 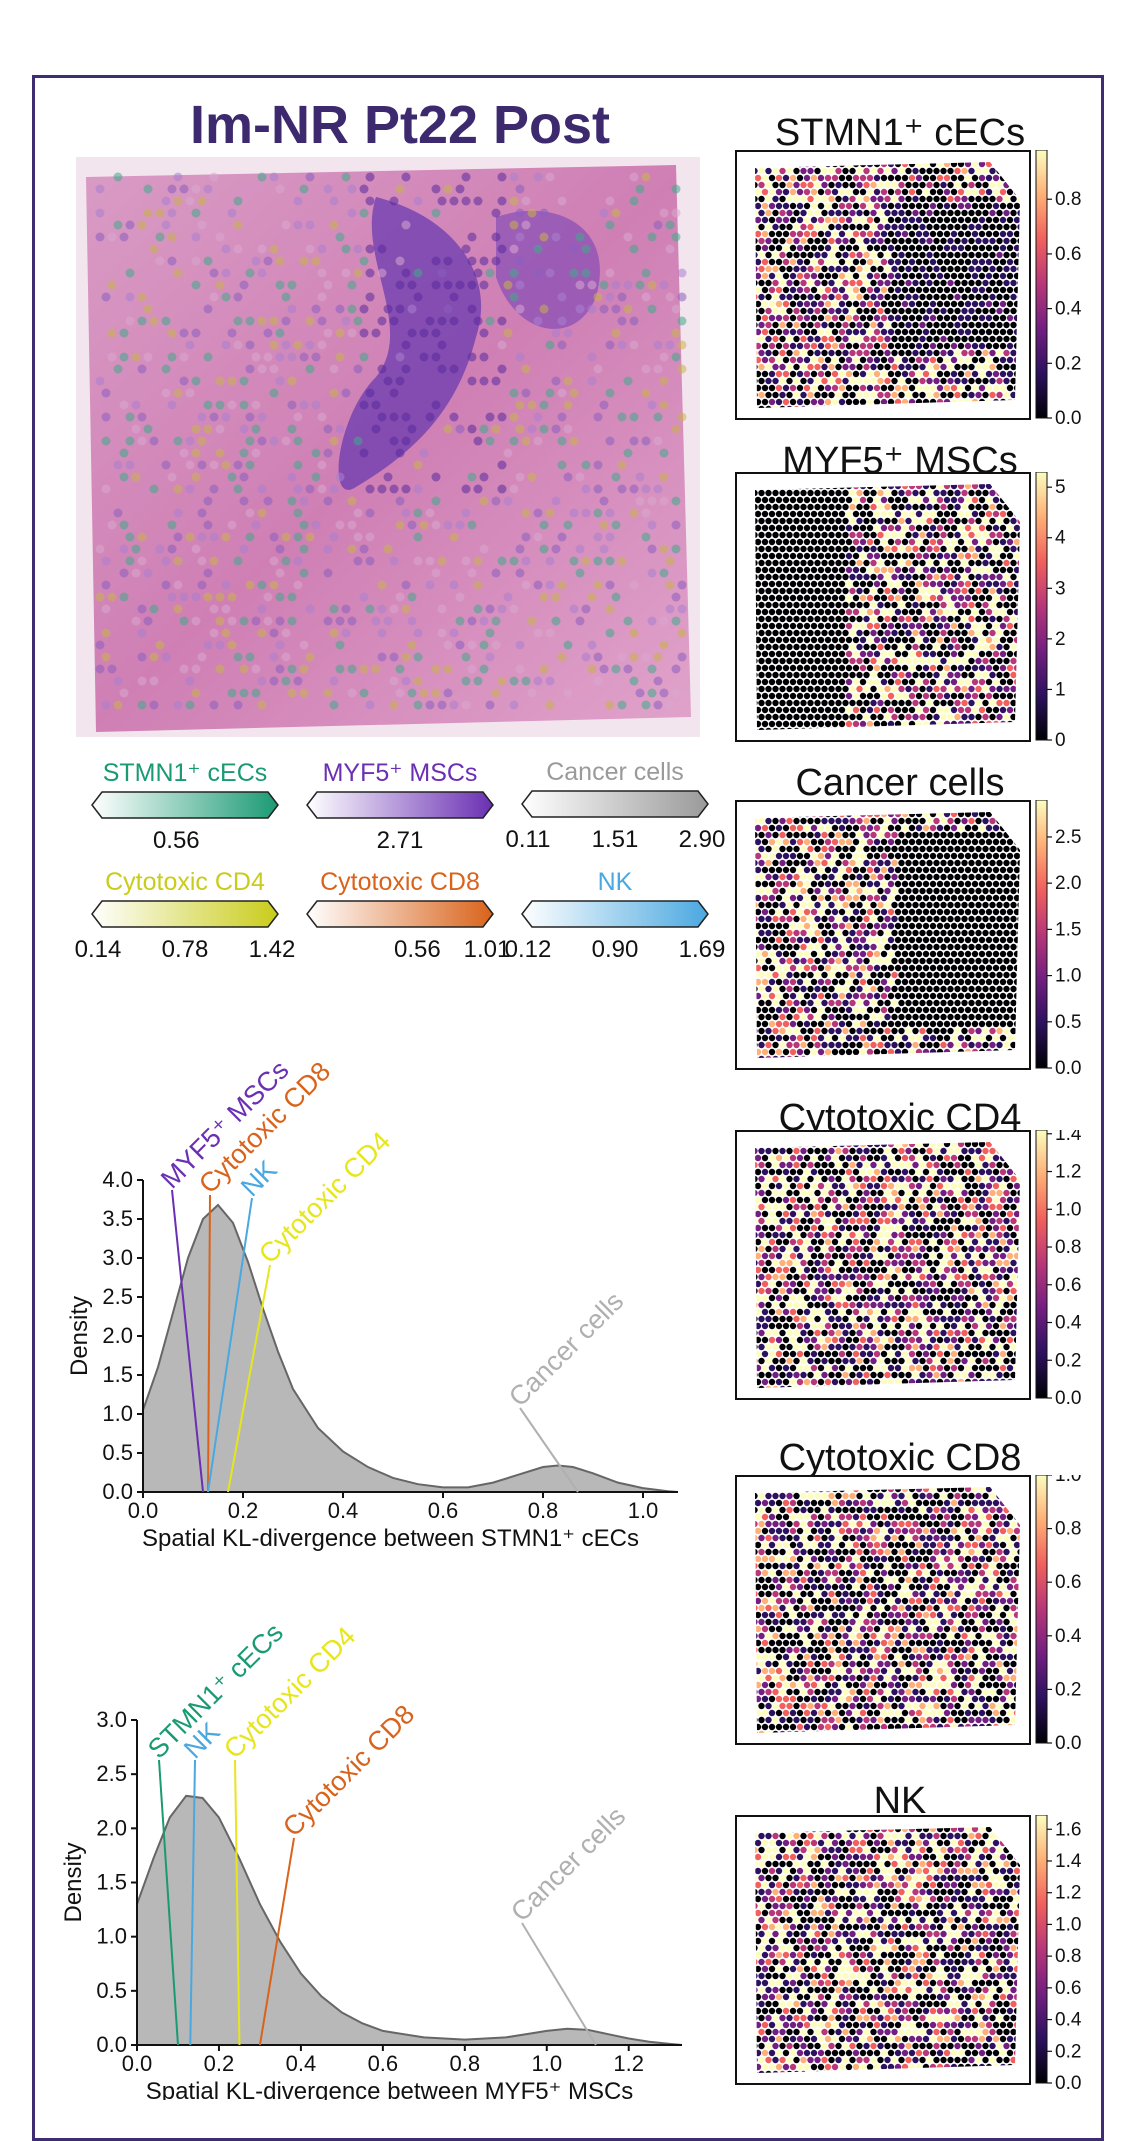 What do you see at coordinates (702, 950) in the screenshot?
I see `legend-tick-label: 1.69` at bounding box center [702, 950].